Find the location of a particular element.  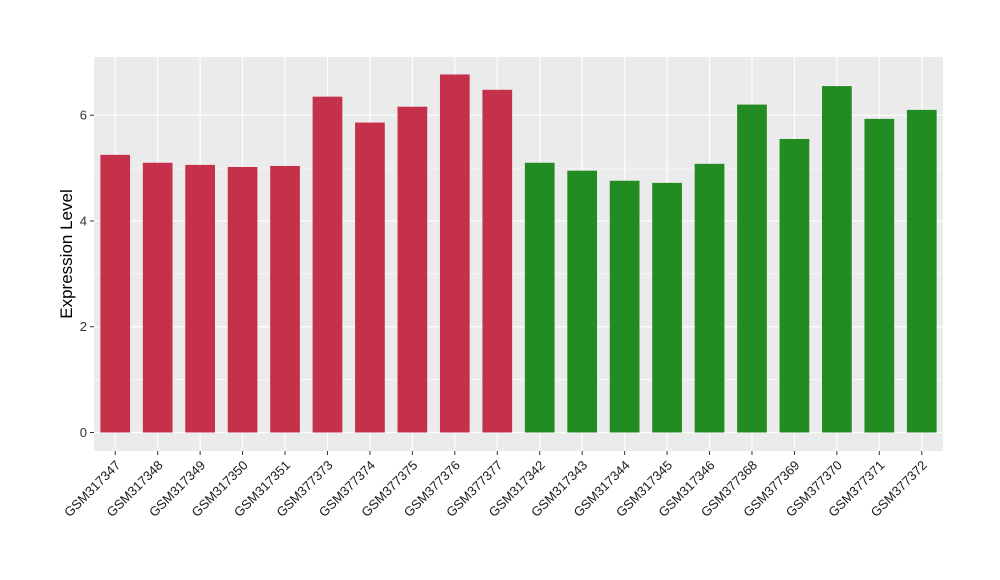

y-tick-label: 2 is located at coordinates (83, 326).